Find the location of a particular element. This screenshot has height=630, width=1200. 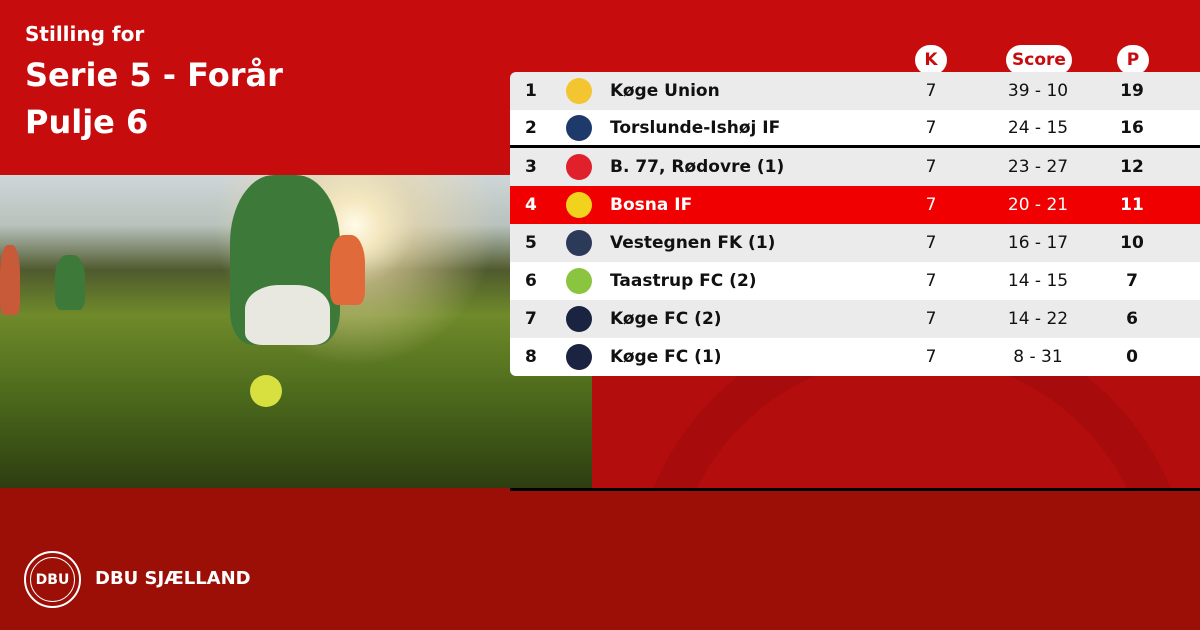

score: 20 - 21 is located at coordinates (1038, 205).